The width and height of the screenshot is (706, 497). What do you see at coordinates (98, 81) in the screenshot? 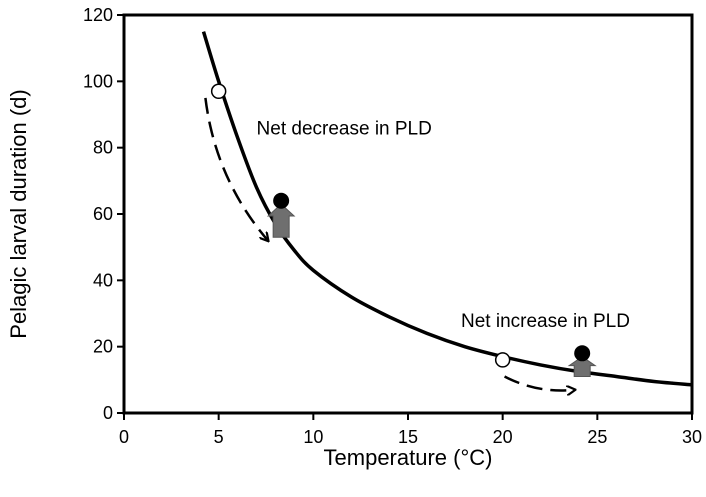
I see `y-tick-label: 100` at bounding box center [98, 81].